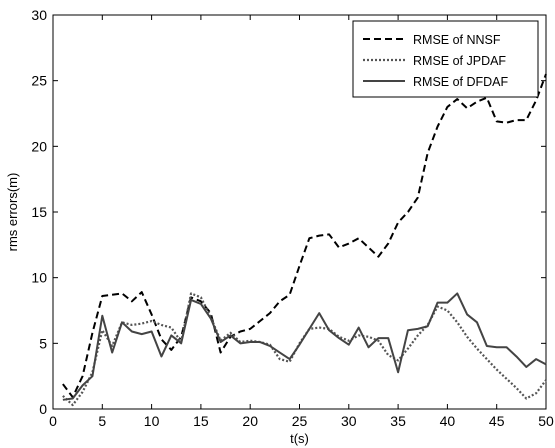  I want to click on legend-label: RMSE of NNSF, so click(457, 40).